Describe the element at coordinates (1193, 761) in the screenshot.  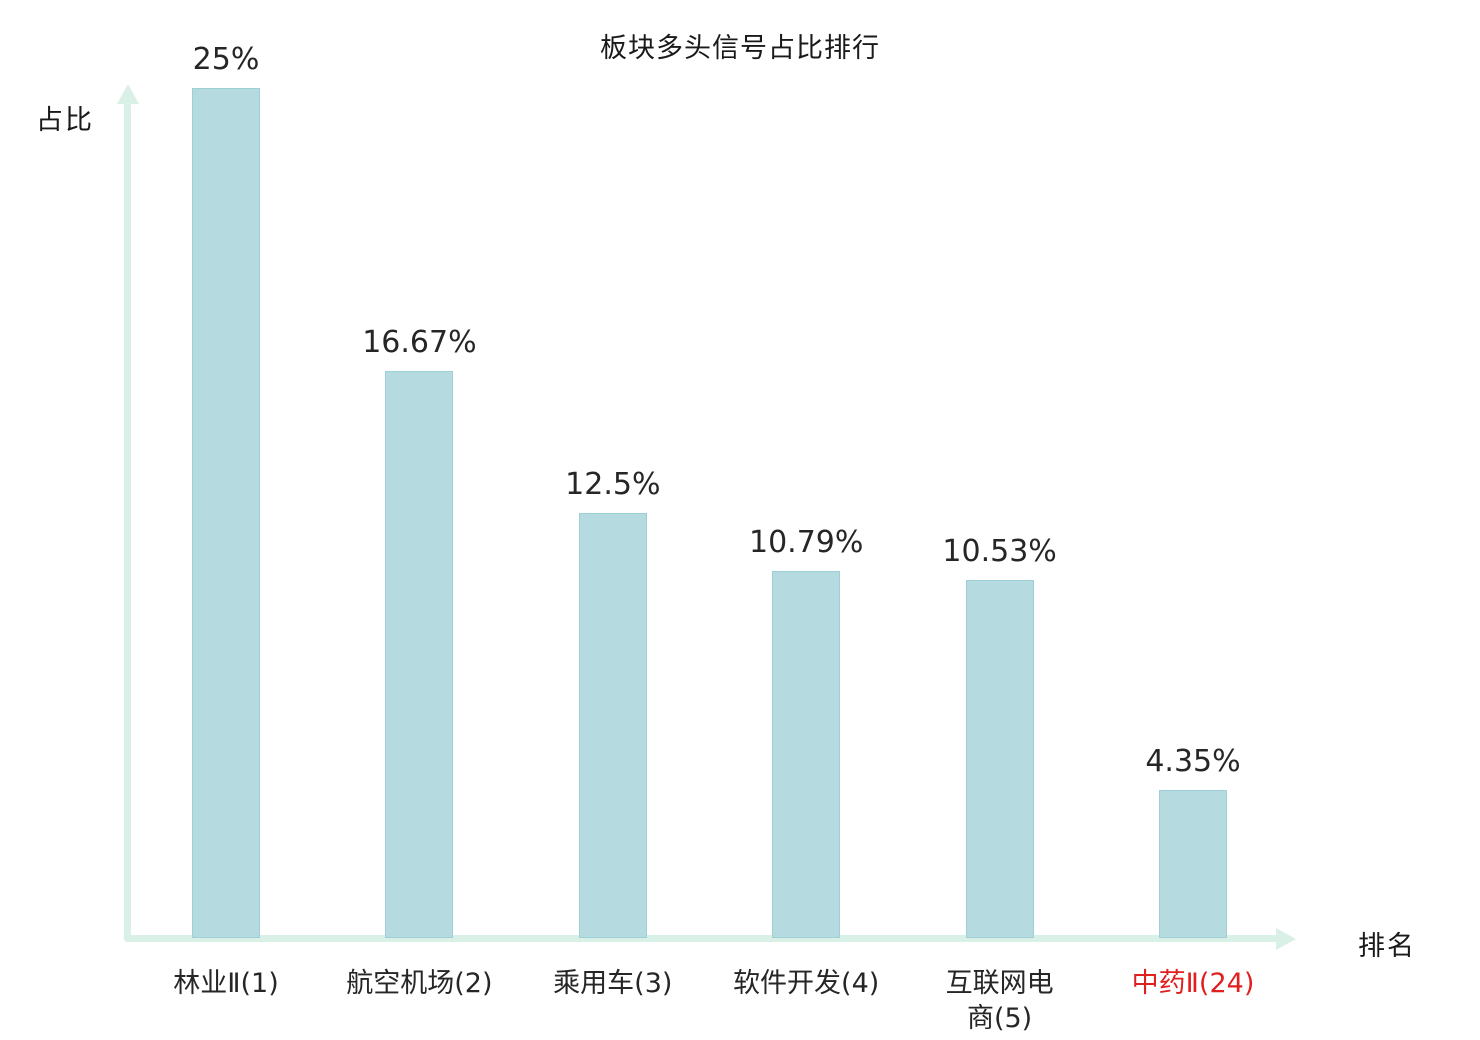
I see `bar-value-label: 4.35%` at that location.